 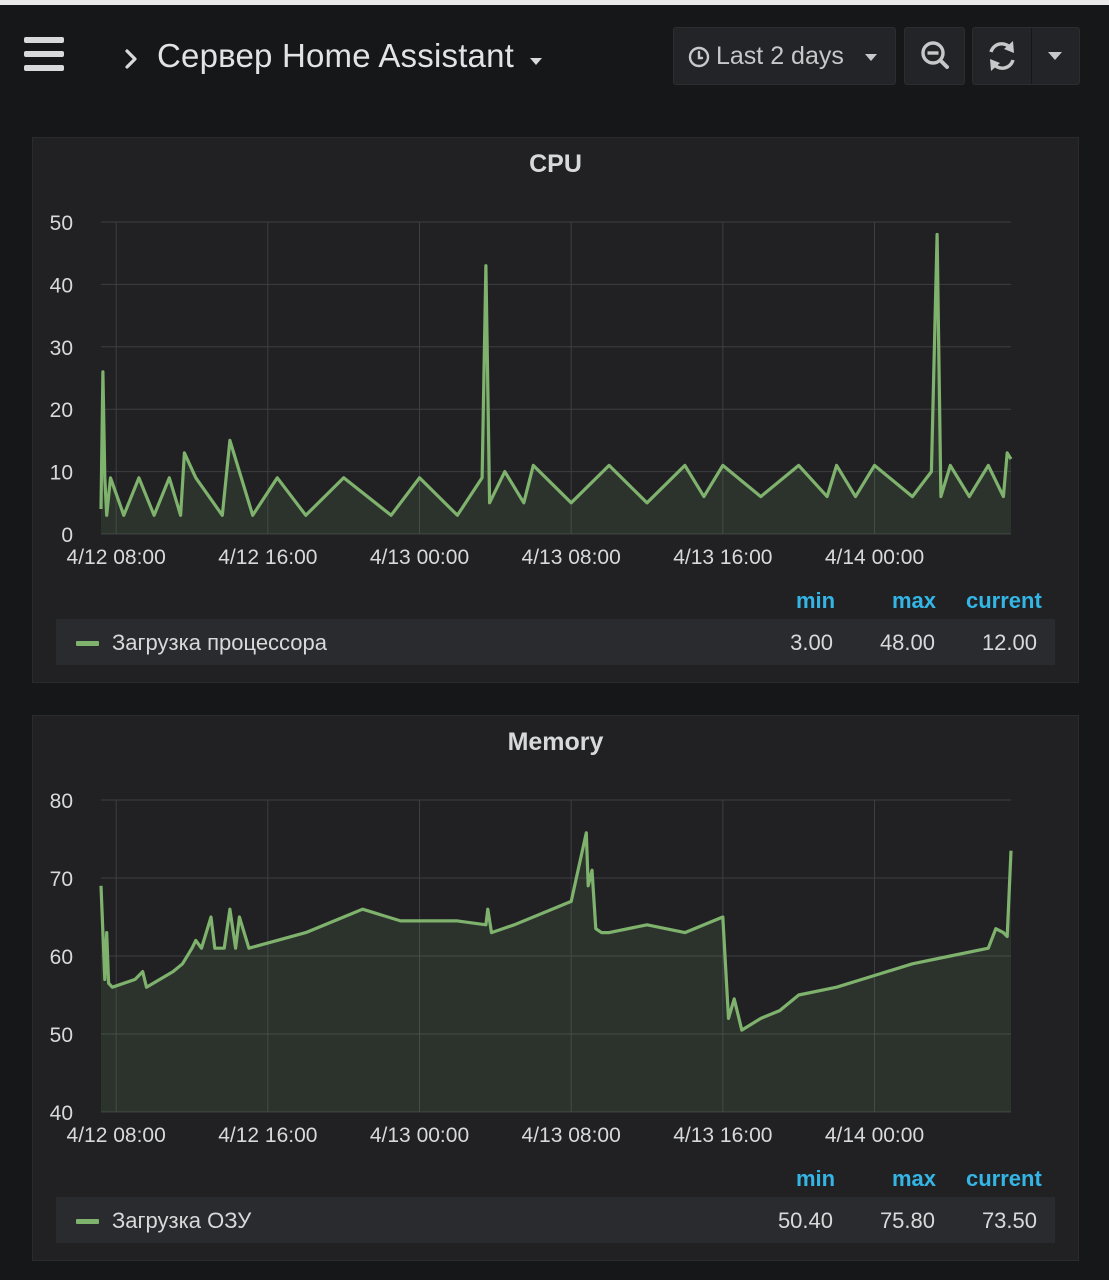 I want to click on y-tick-label: 10, so click(x=61, y=473).